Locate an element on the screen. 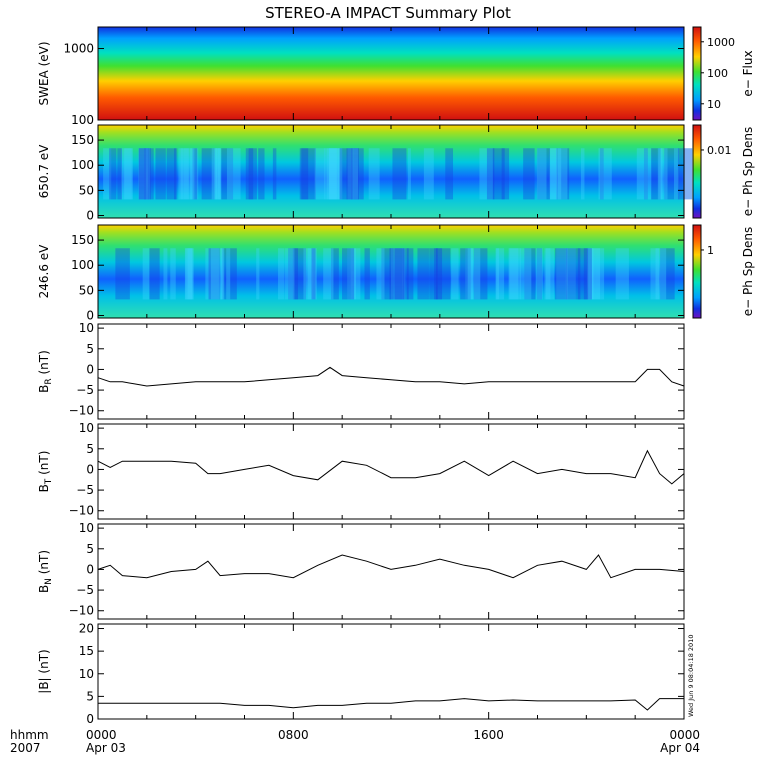  swea-ytick-label: 100 is located at coordinates (82, 120).